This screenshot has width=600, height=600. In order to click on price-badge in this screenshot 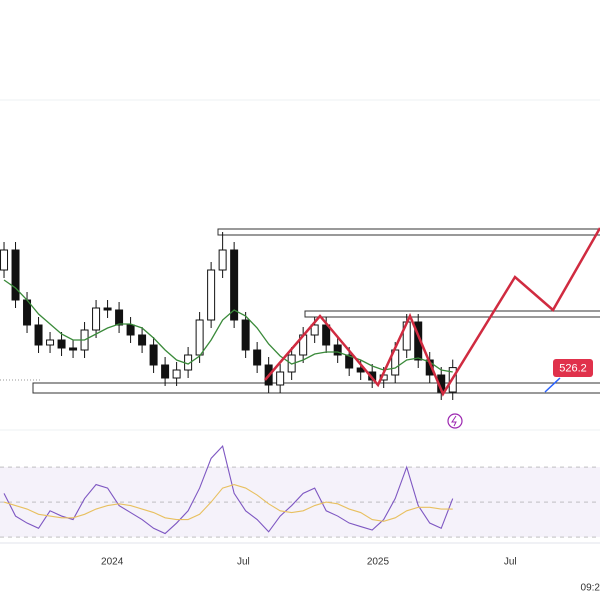, I will do `click(573, 368)`.